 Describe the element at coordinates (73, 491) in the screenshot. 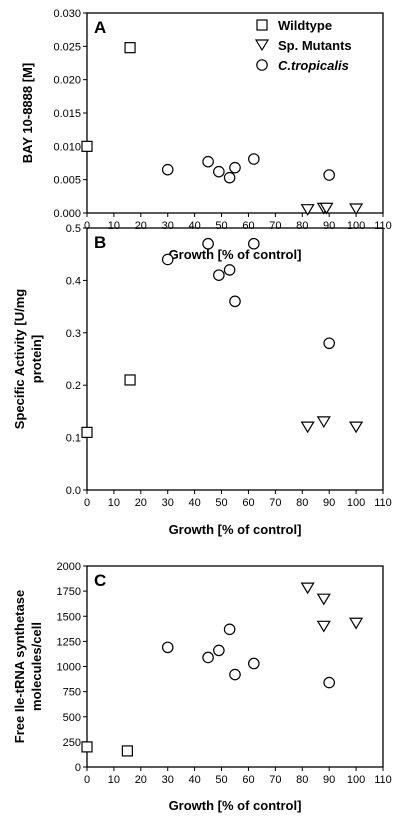

I see `y-tick-label: 0.0` at that location.